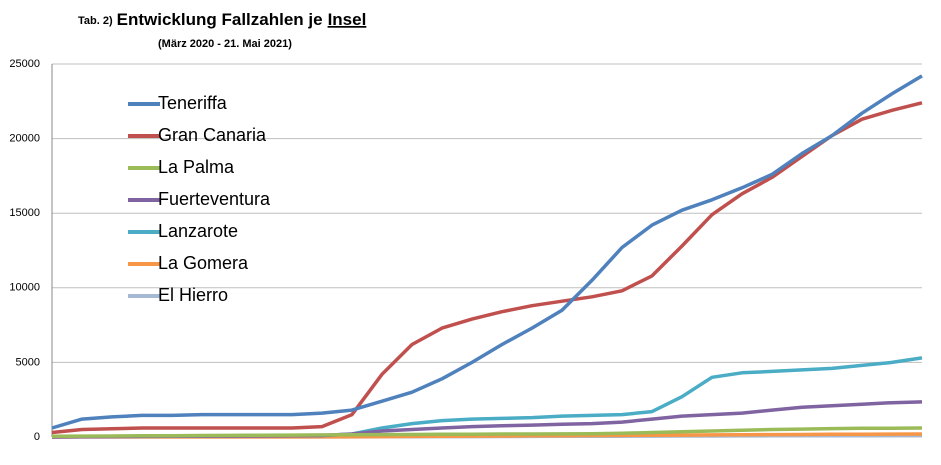  I want to click on legend-label: Fuerteventura, so click(214, 199).